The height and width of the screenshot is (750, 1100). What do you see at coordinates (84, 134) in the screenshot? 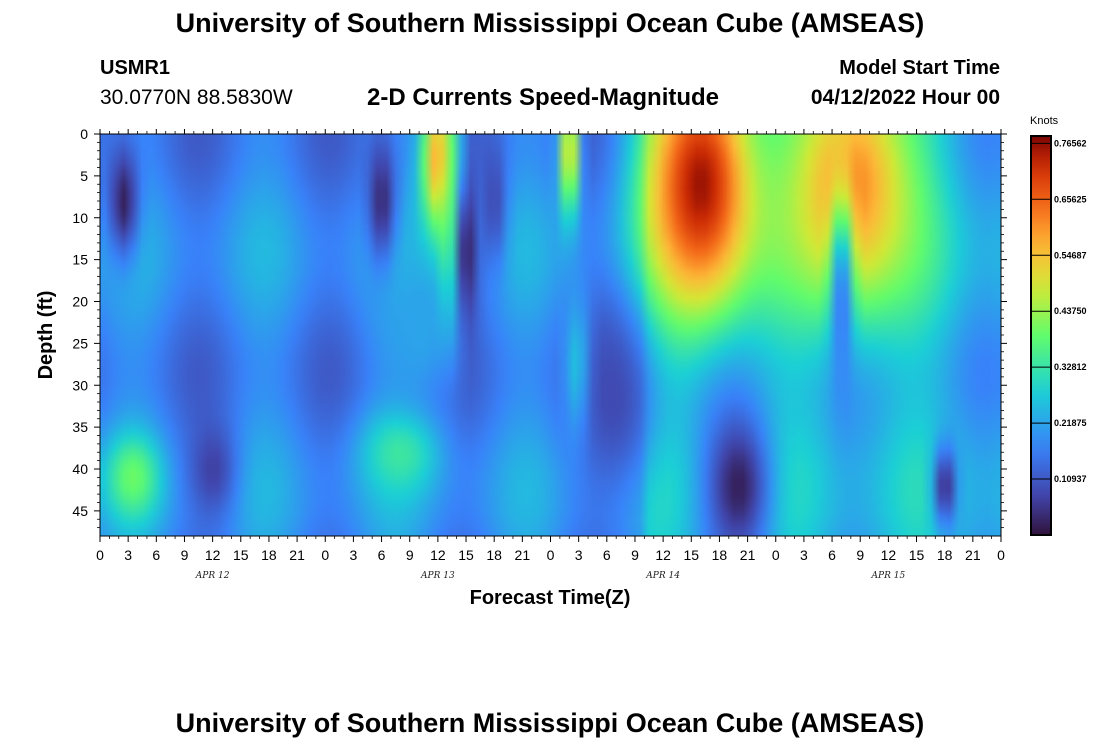
I see `y-tick-label: 0` at bounding box center [84, 134].